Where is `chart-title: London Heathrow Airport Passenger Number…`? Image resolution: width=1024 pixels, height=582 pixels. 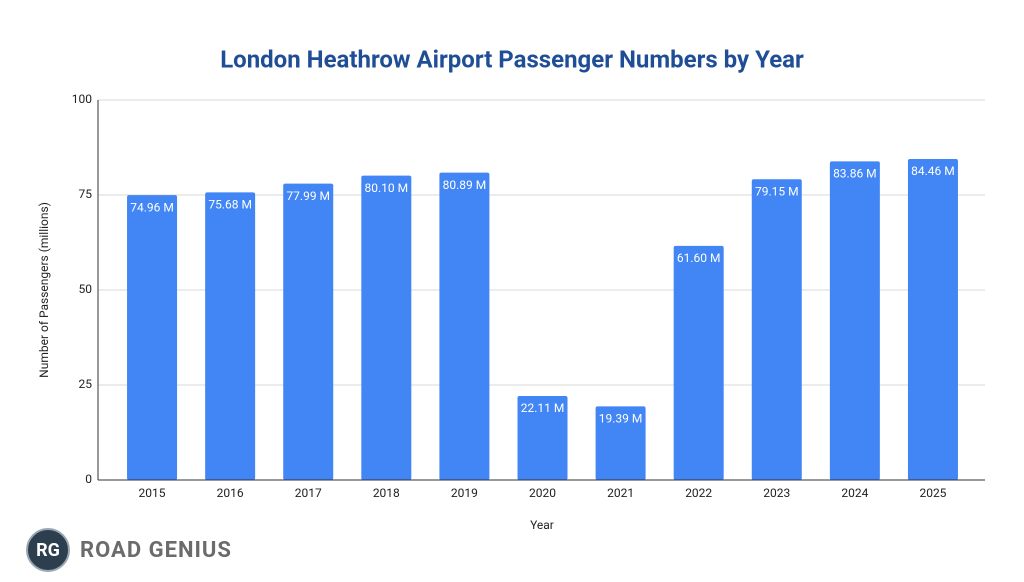 chart-title: London Heathrow Airport Passenger Number… is located at coordinates (512, 59).